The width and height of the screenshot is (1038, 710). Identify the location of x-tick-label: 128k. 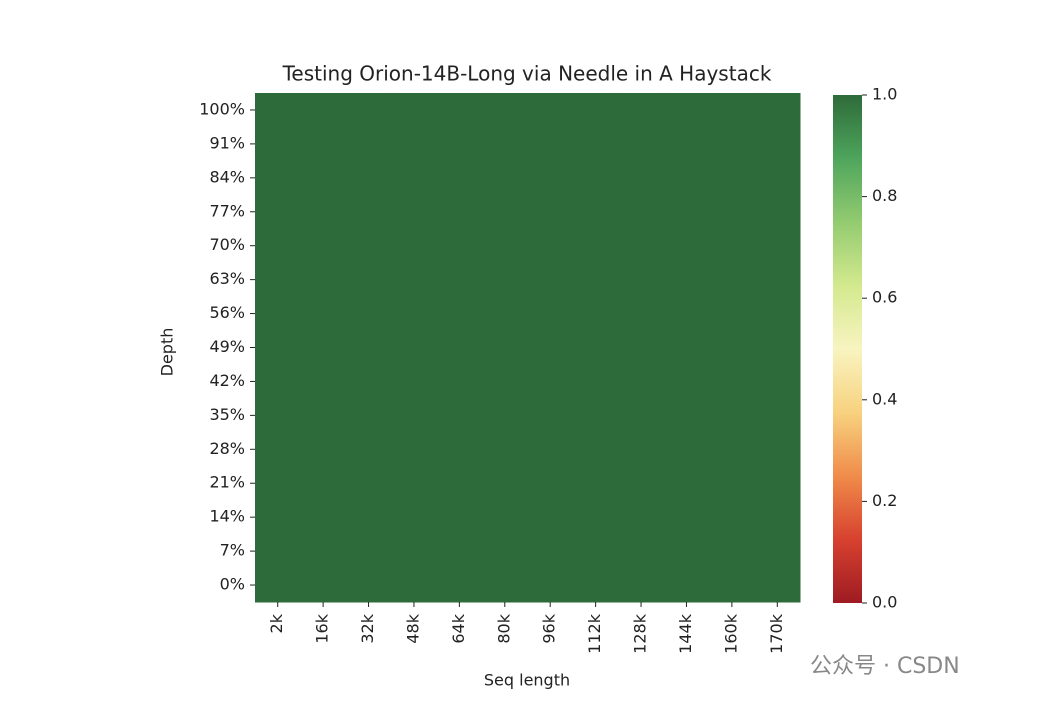
(640, 633).